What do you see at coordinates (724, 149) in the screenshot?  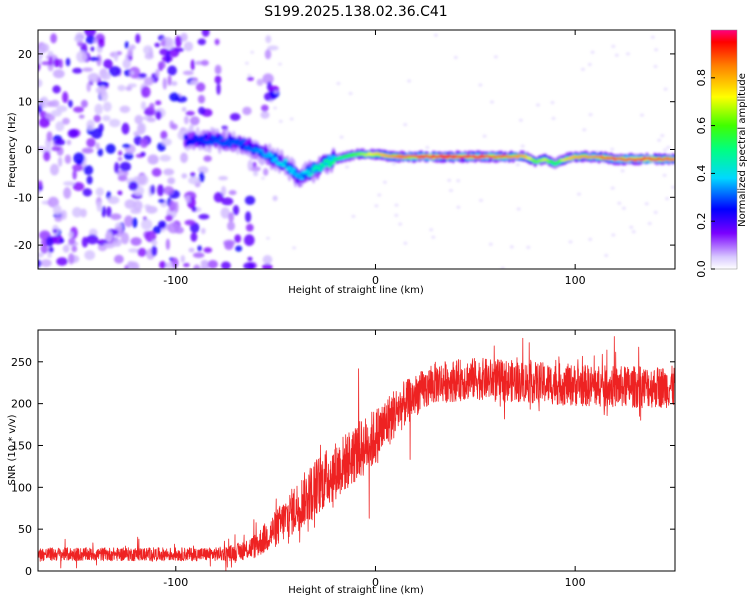 I see `colorbar-gradient` at bounding box center [724, 149].